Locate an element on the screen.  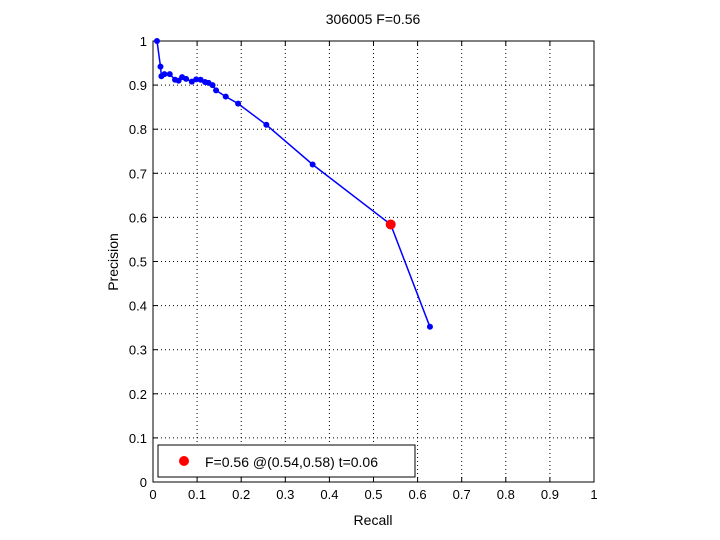
x-tick-label: 1 is located at coordinates (593, 494).